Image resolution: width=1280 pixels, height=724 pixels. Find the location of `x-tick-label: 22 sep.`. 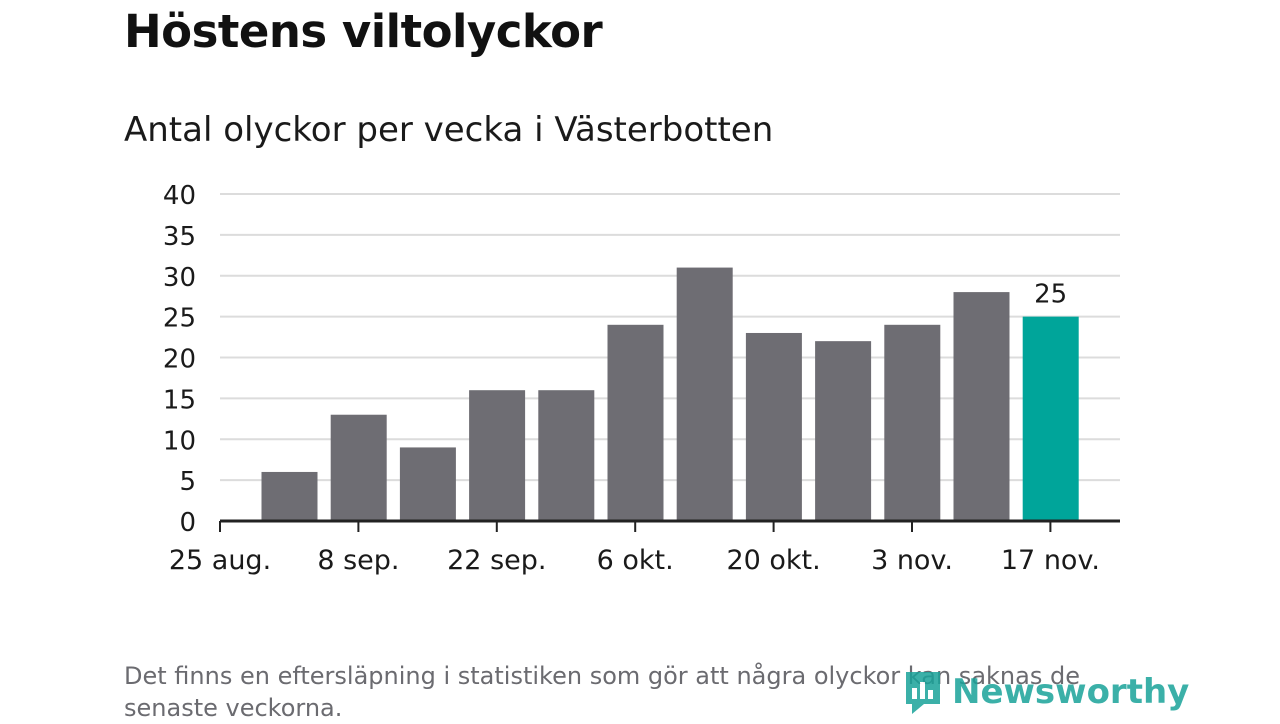

x-tick-label: 22 sep. is located at coordinates (496, 560).